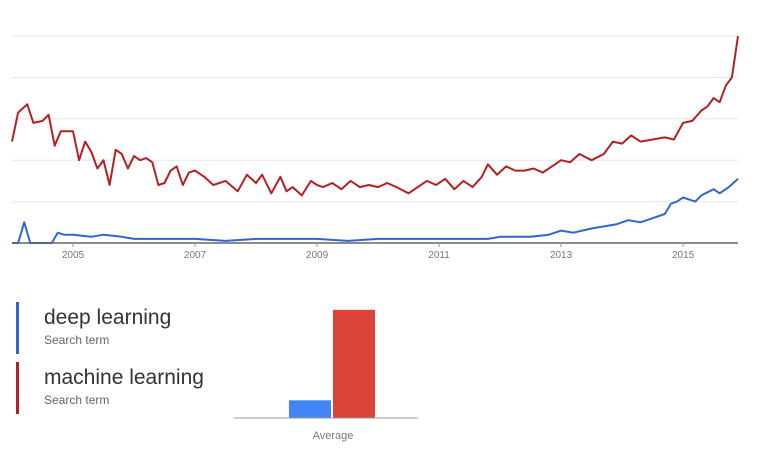  What do you see at coordinates (317, 255) in the screenshot?
I see `x-tick-label: 2009` at bounding box center [317, 255].